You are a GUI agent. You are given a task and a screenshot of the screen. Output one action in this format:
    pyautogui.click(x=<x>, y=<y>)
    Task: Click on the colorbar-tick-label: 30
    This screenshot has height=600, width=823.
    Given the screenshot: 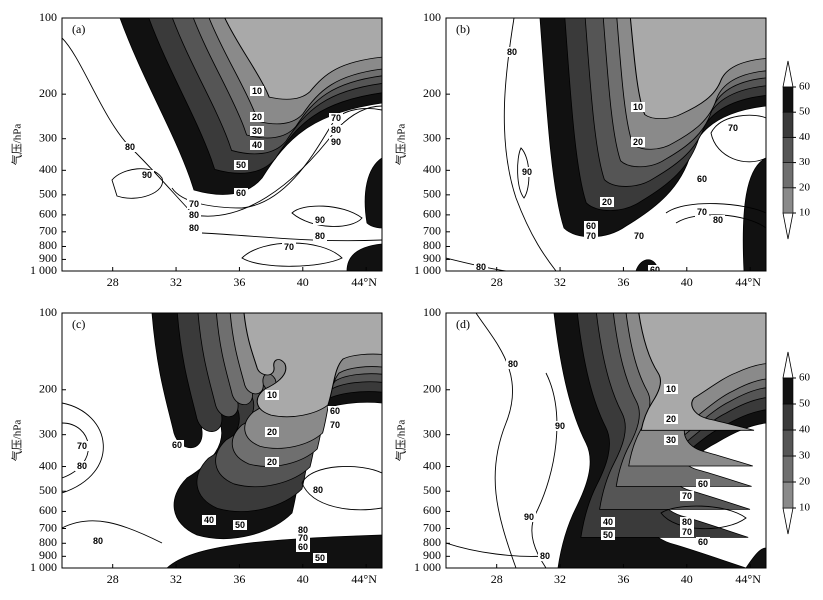 What is the action you would take?
    pyautogui.click(x=805, y=456)
    